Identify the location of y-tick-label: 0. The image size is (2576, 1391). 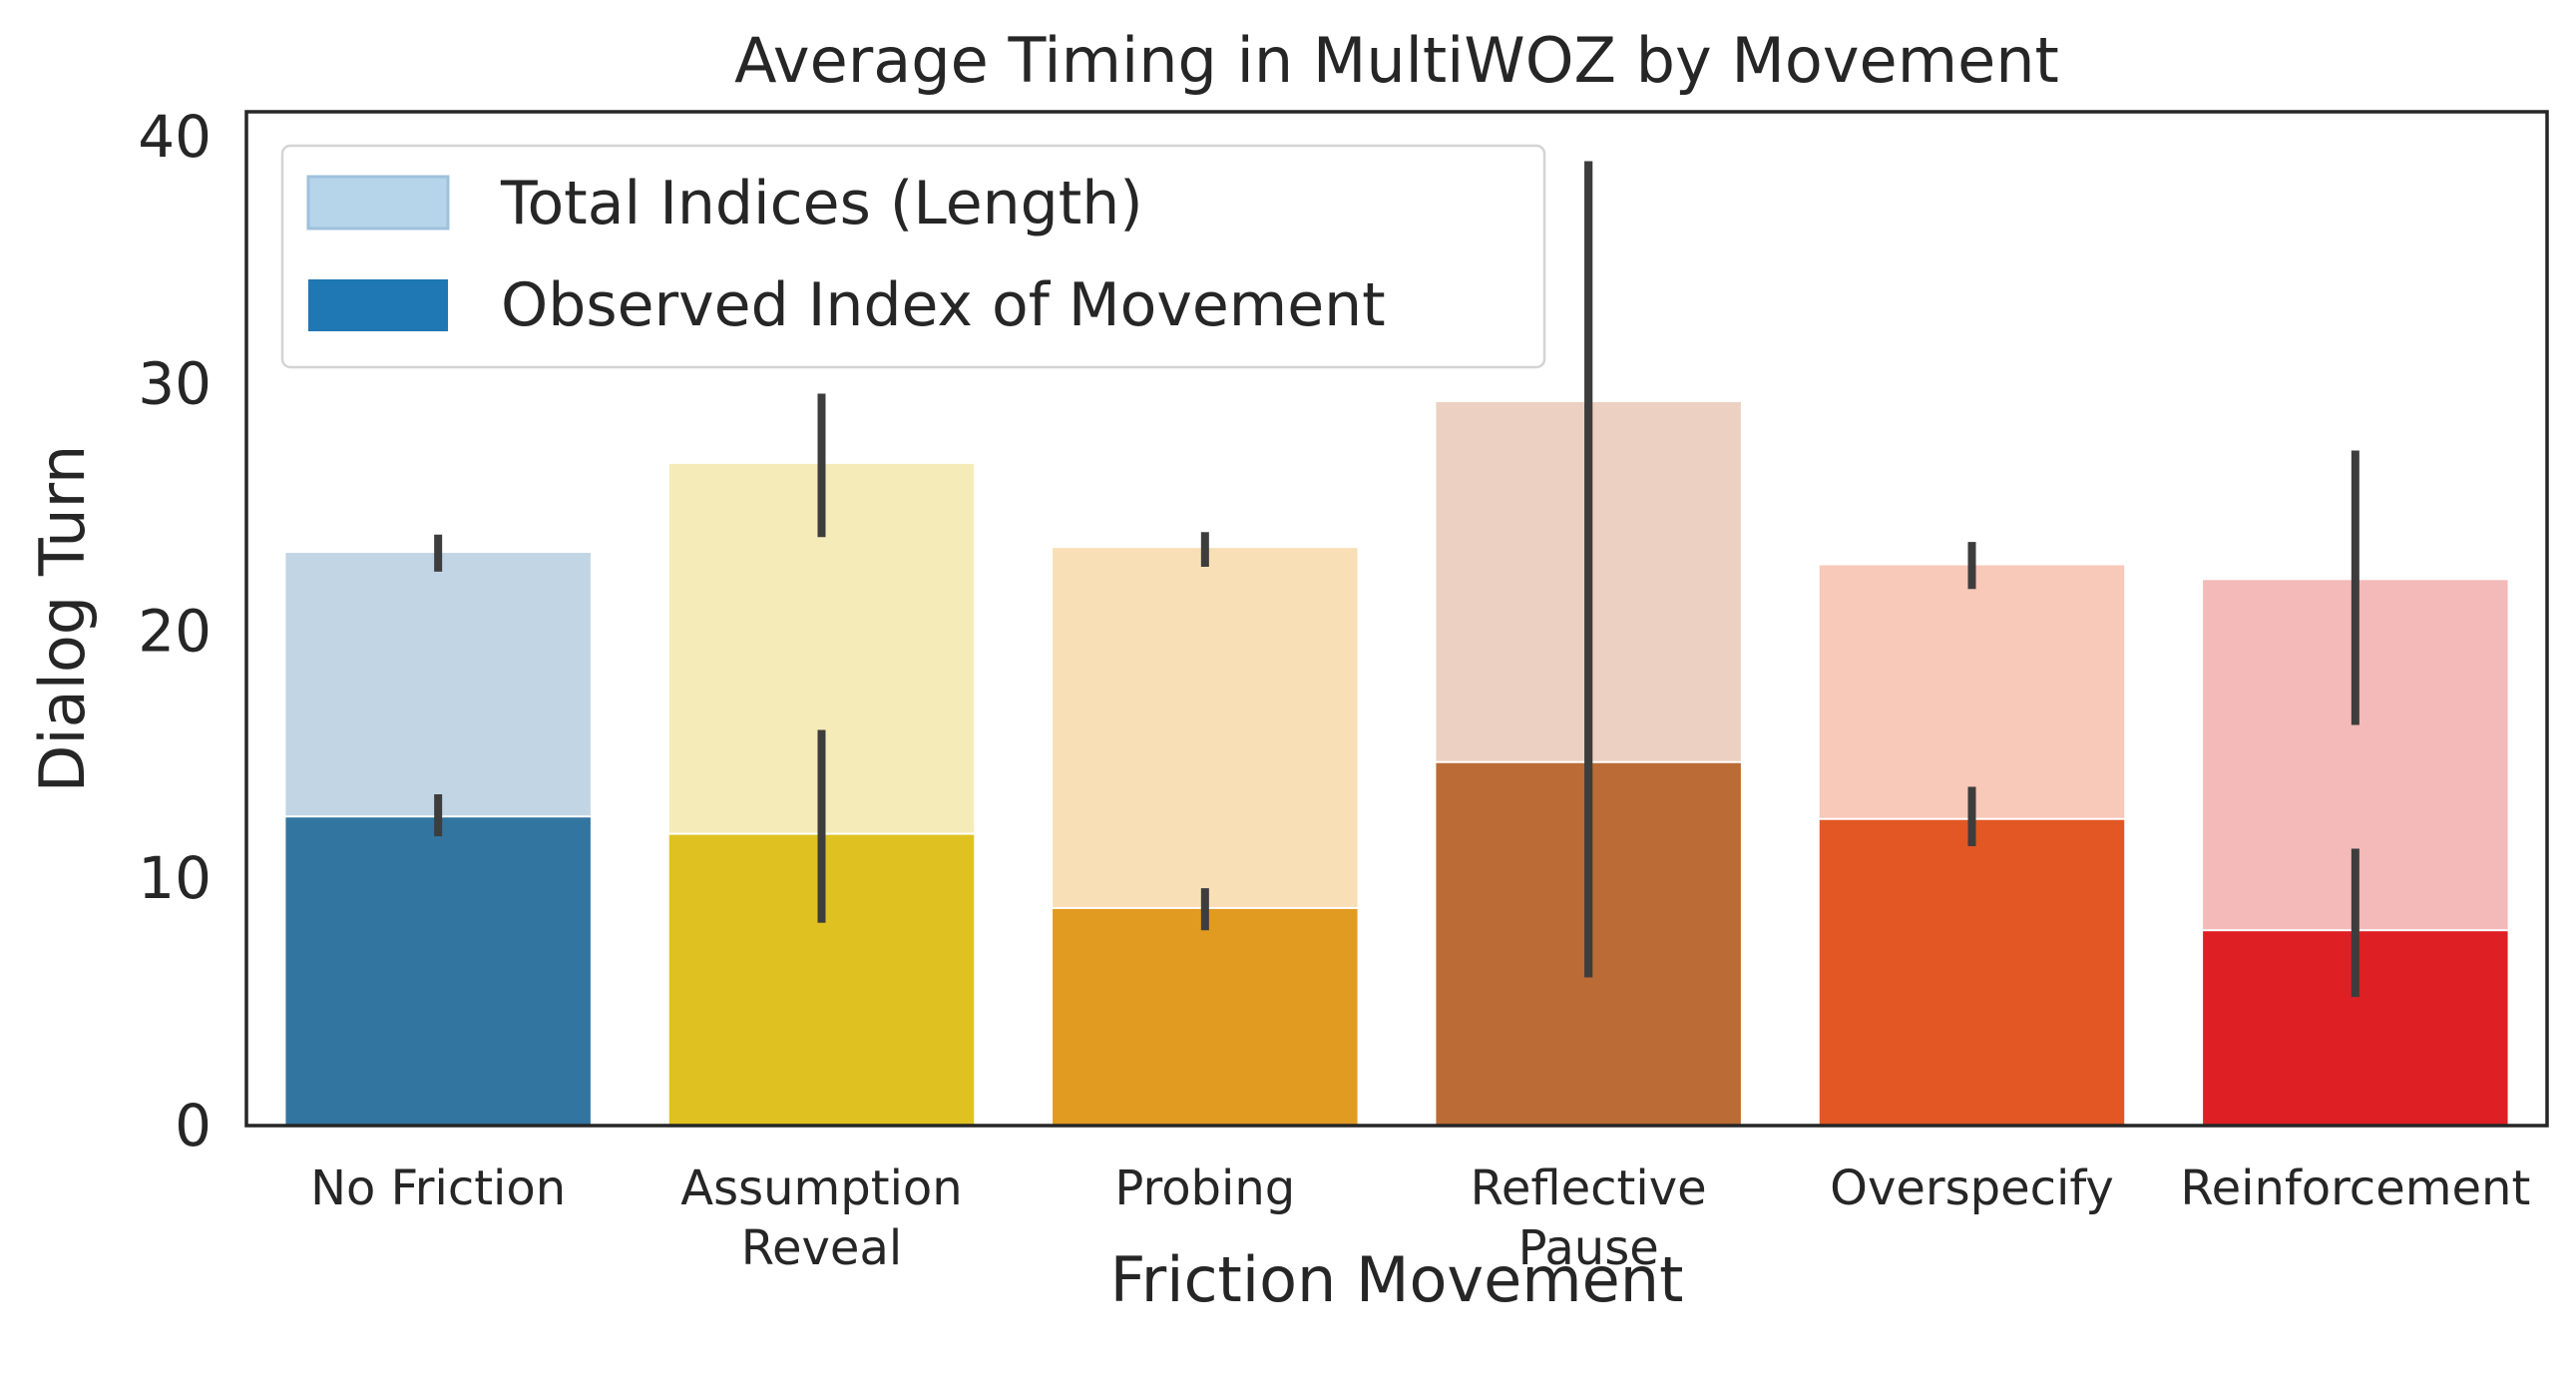
(193, 1125).